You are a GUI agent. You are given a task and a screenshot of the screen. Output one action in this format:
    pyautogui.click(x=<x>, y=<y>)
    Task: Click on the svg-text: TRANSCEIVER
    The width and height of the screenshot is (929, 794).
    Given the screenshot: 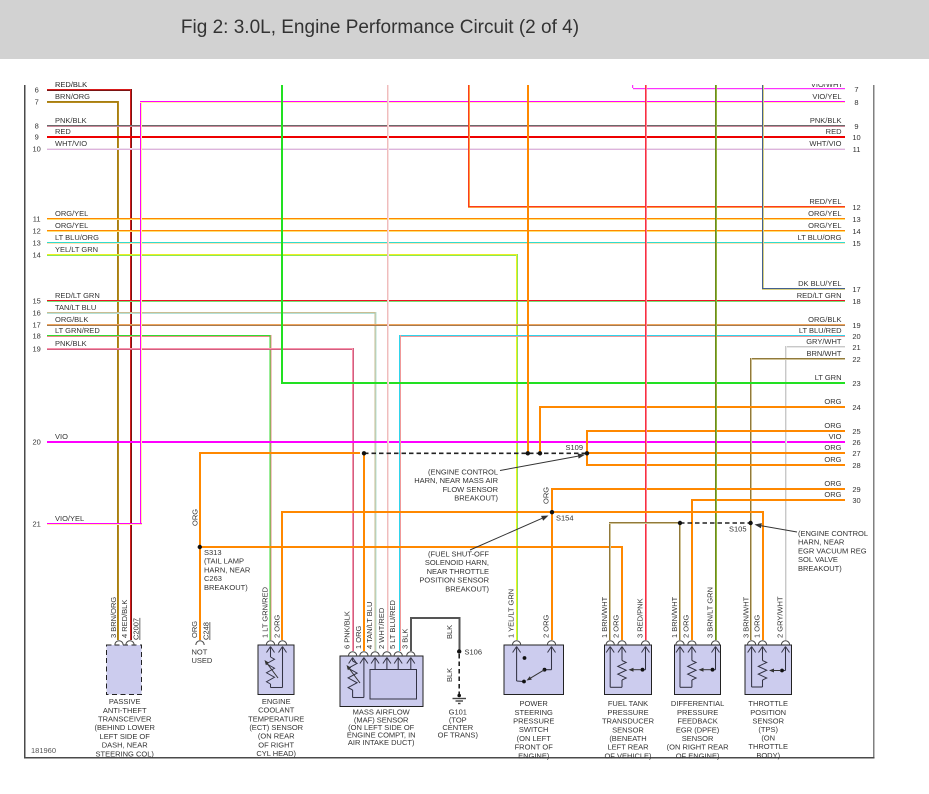 What is the action you would take?
    pyautogui.click(x=125, y=719)
    